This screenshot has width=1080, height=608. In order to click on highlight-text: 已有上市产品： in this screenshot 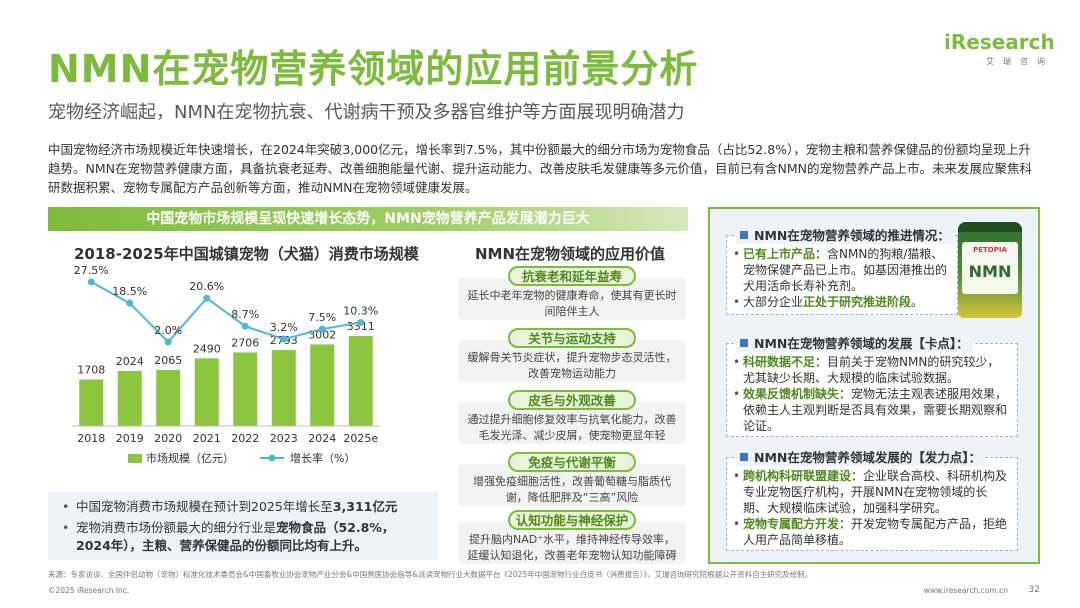, I will do `click(785, 254)`.